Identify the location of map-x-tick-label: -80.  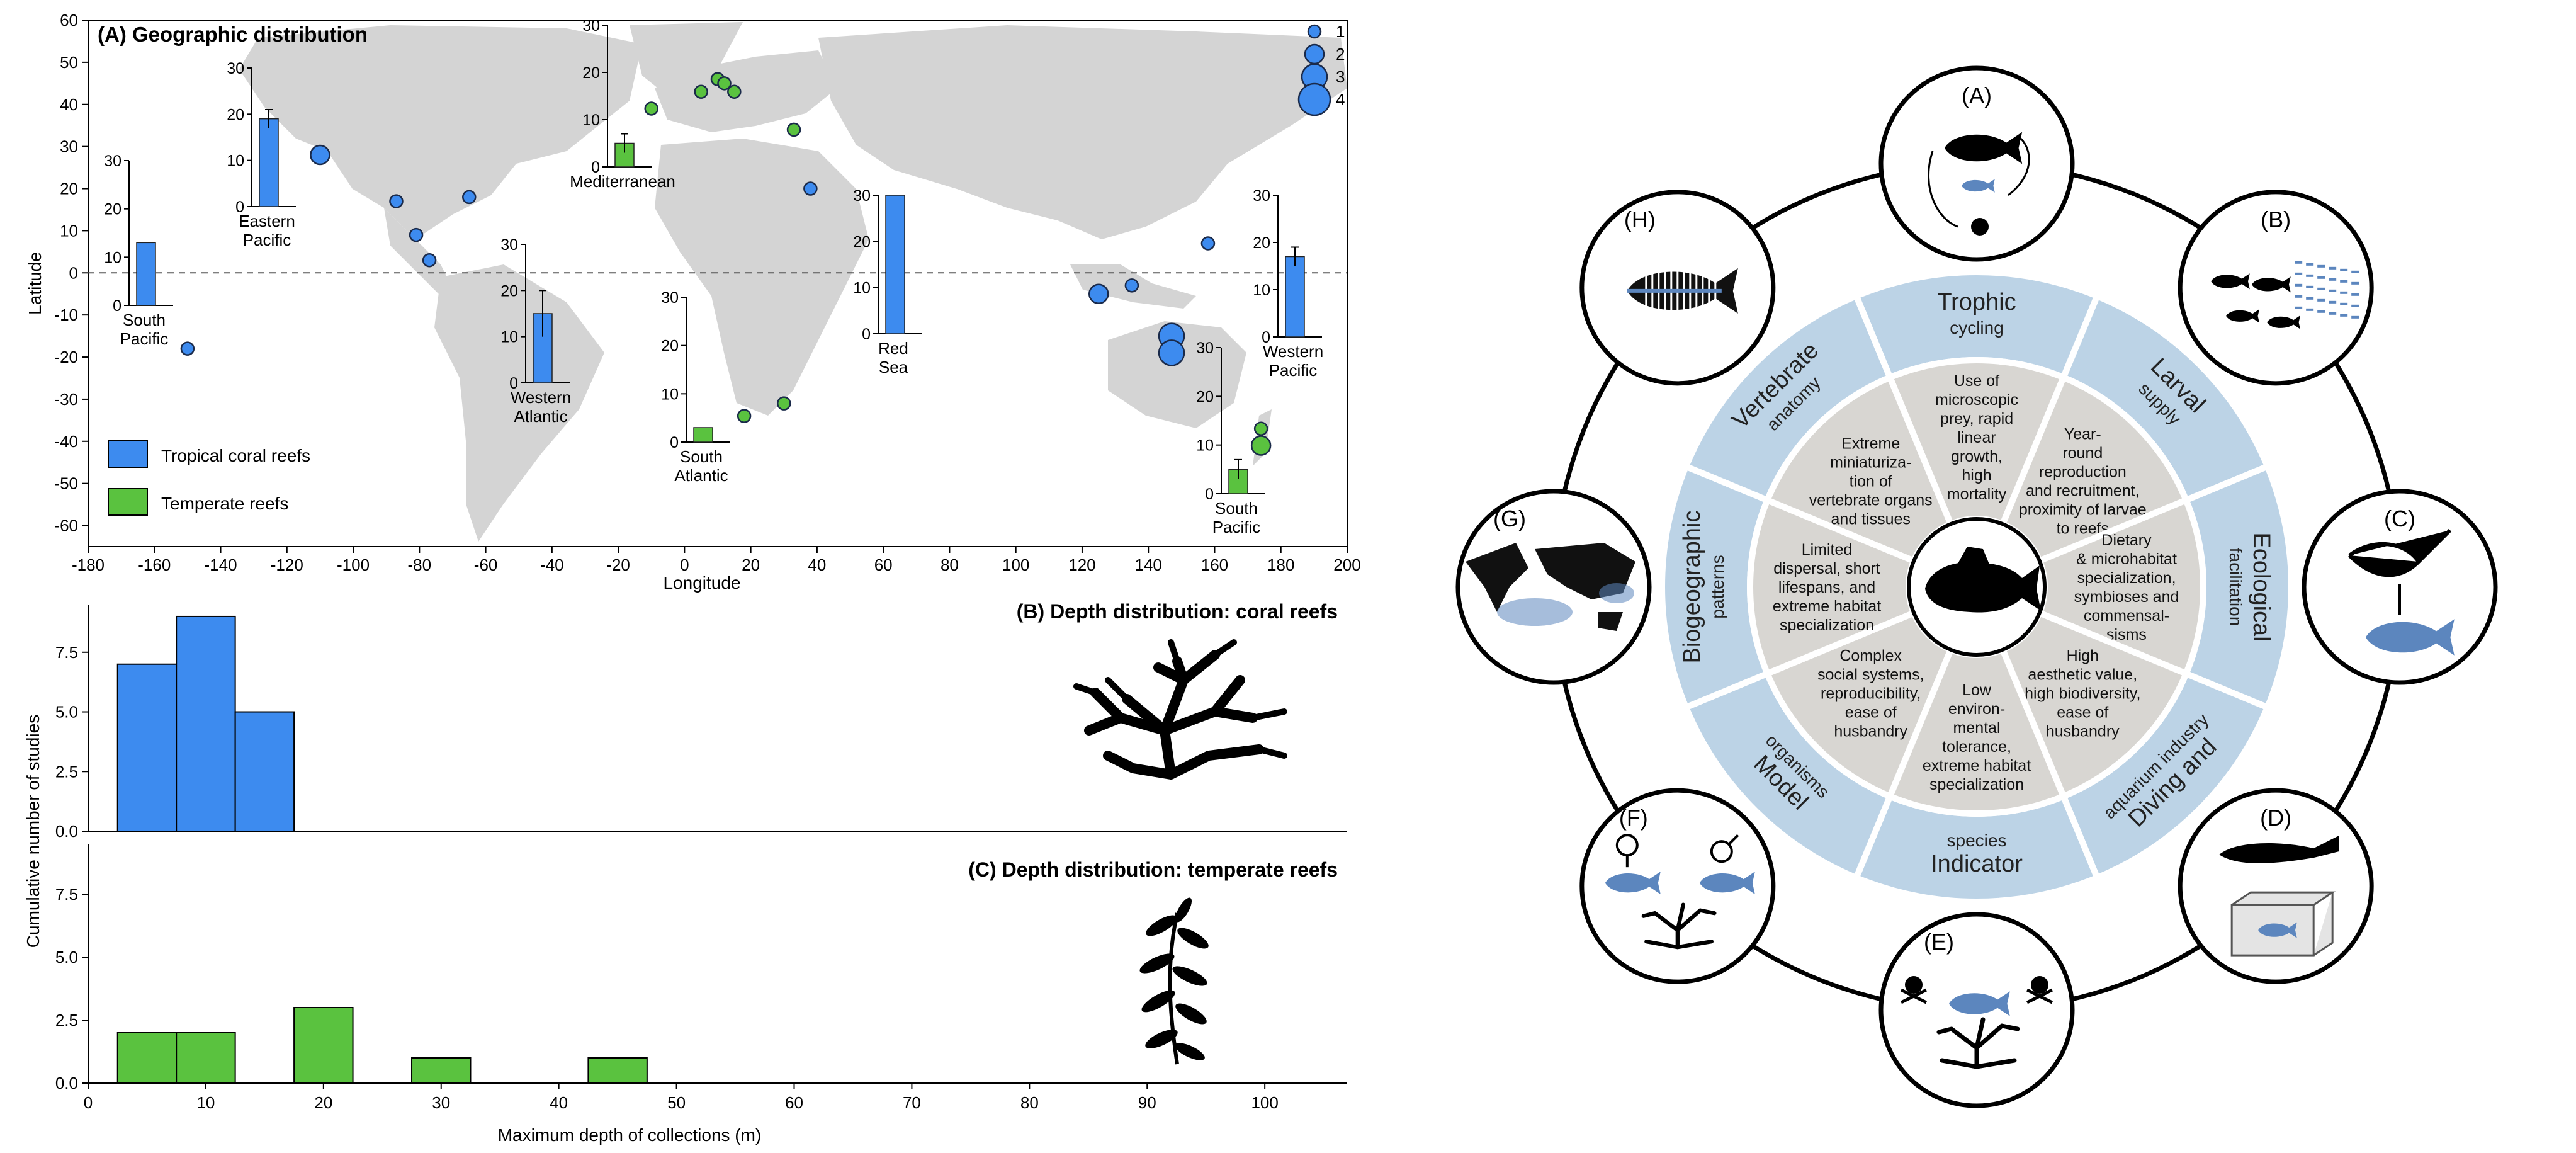
(420, 564).